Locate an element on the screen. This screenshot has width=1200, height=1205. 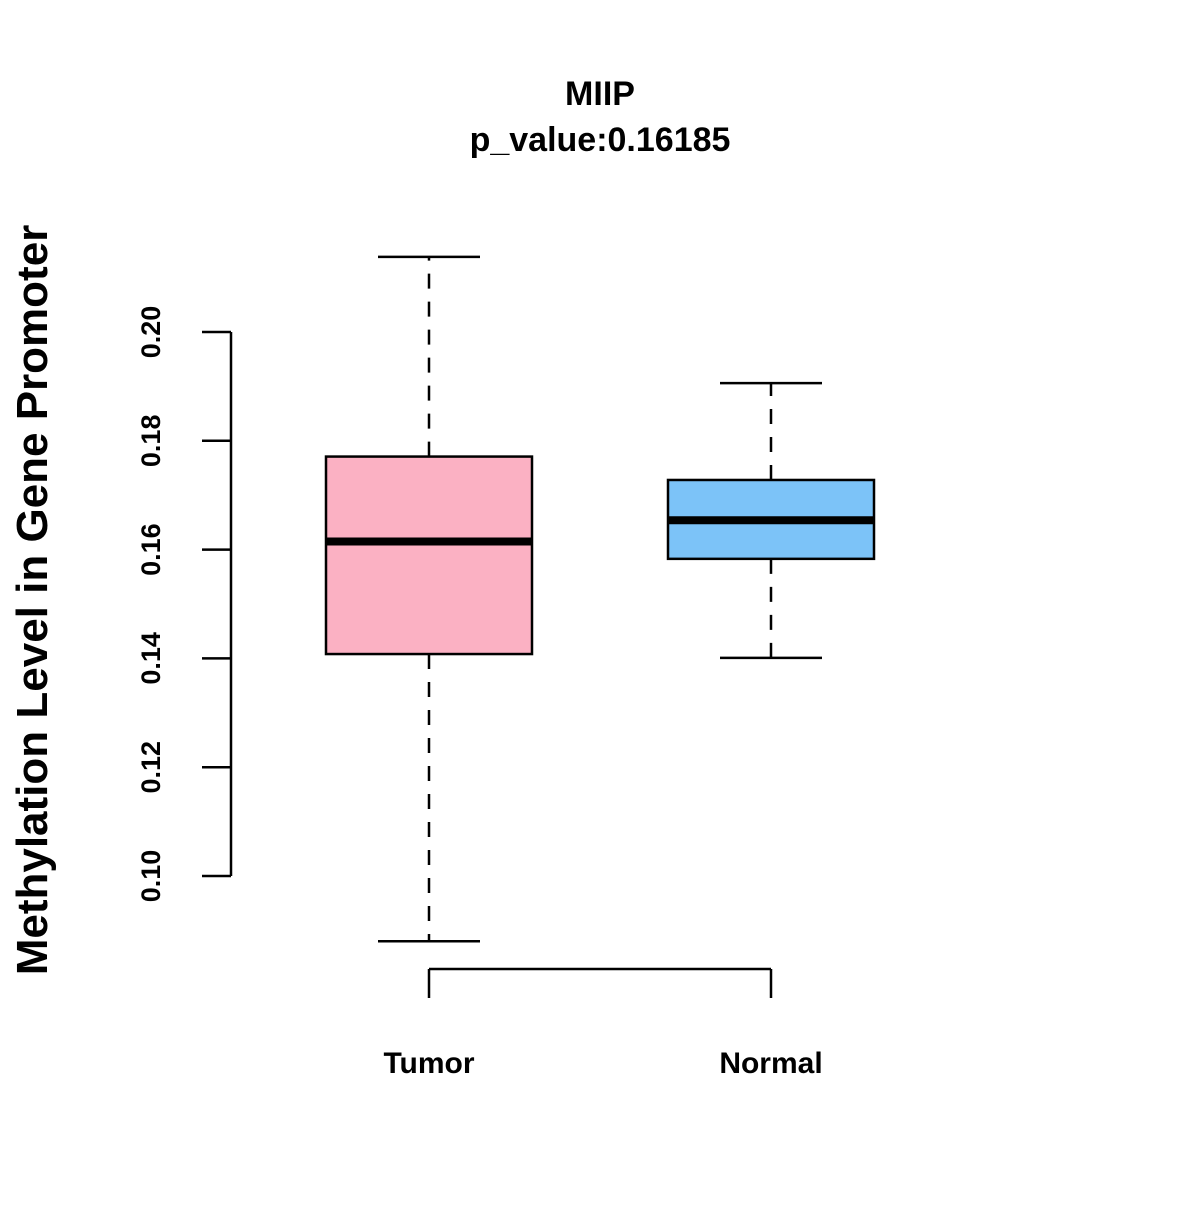
y-tick-label: 0.10 is located at coordinates (151, 876).